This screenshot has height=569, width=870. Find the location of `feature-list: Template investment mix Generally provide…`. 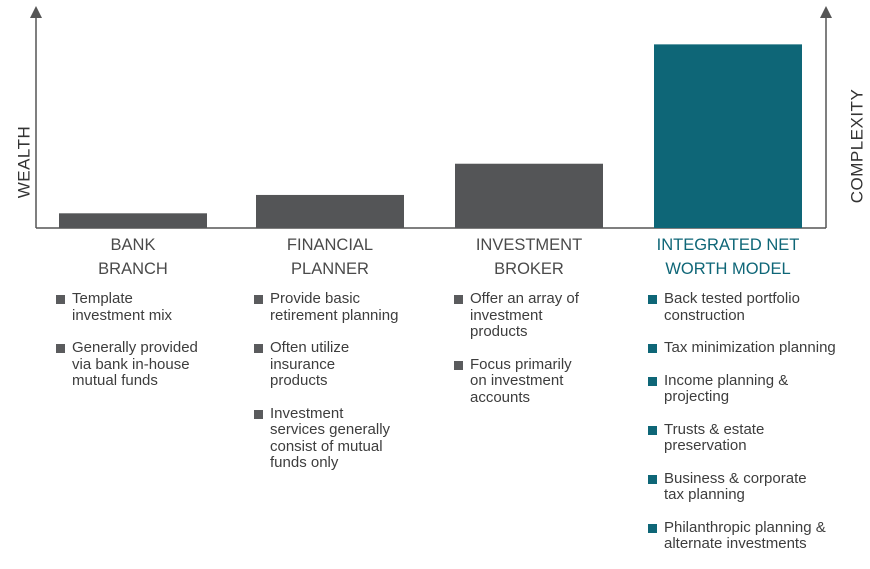

feature-list: Template investment mix Generally provide… is located at coordinates (144, 340).